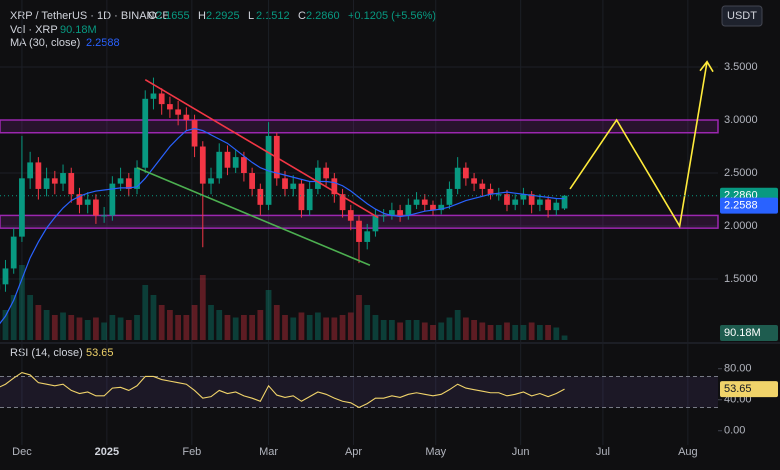 The image size is (780, 470). Describe the element at coordinates (738, 369) in the screenshot. I see `rsi-tick-label: 80.00` at that location.